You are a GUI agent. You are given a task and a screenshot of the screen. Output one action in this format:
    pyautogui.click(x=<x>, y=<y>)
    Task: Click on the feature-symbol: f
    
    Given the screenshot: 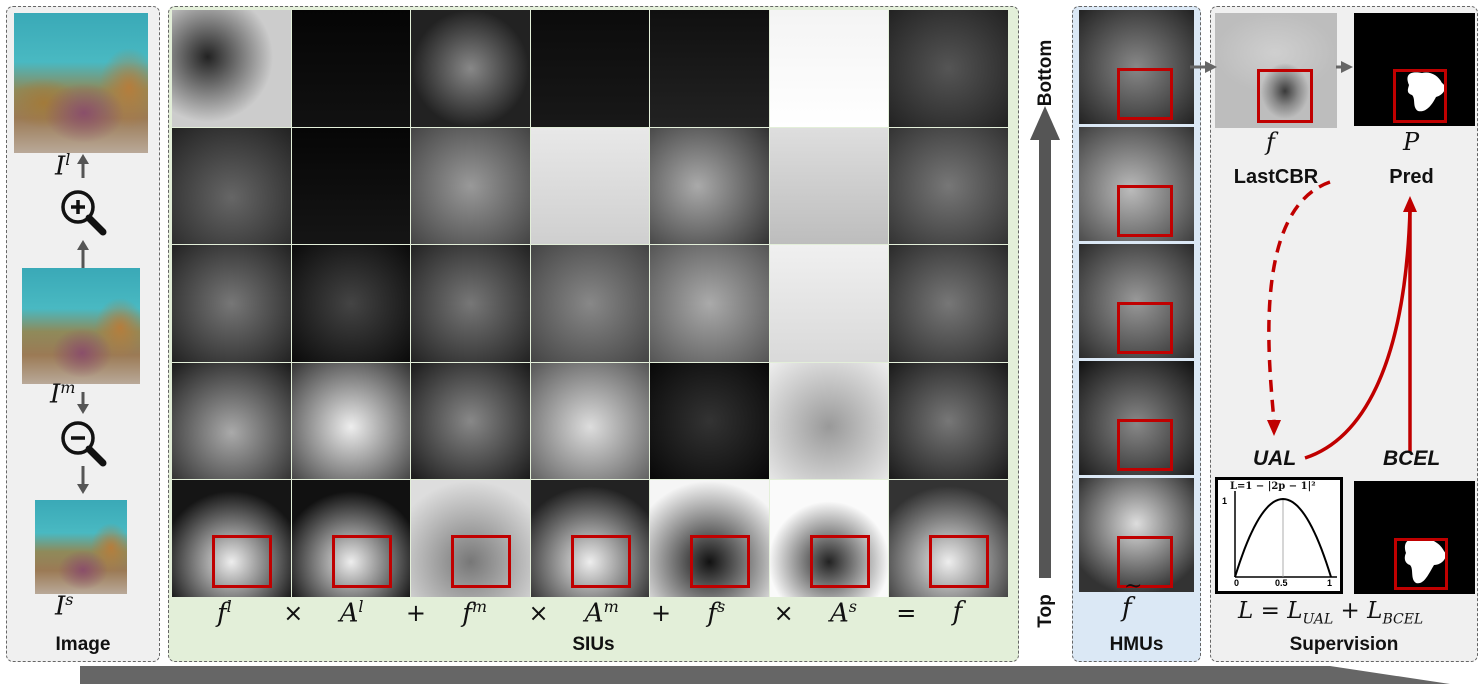 What is the action you would take?
    pyautogui.click(x=1270, y=142)
    